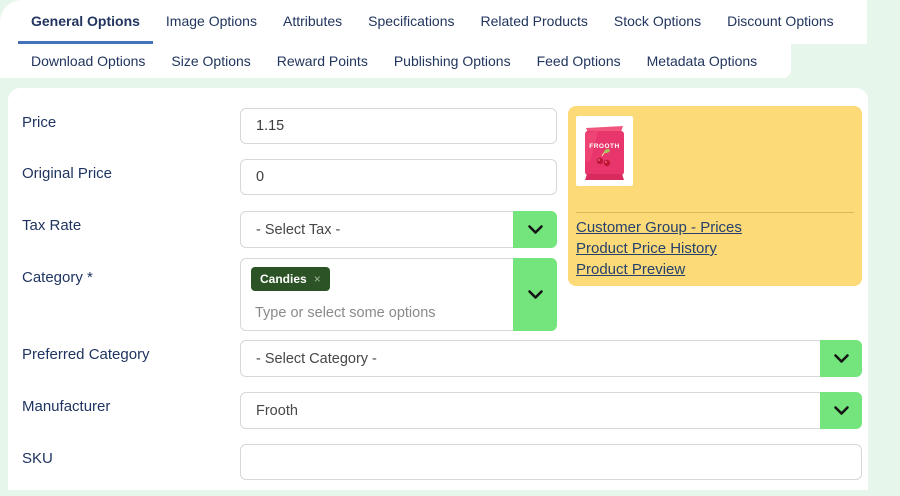  Describe the element at coordinates (411, 20) in the screenshot. I see `tab-specifications: Specifications` at that location.